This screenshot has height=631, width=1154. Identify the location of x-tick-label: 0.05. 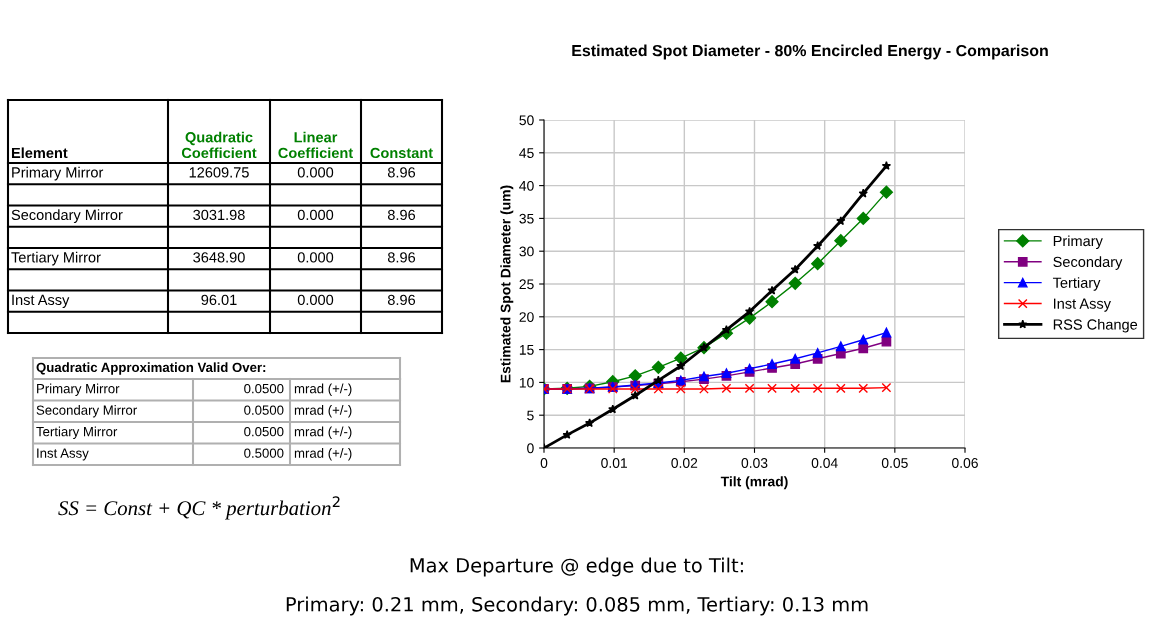
(894, 463).